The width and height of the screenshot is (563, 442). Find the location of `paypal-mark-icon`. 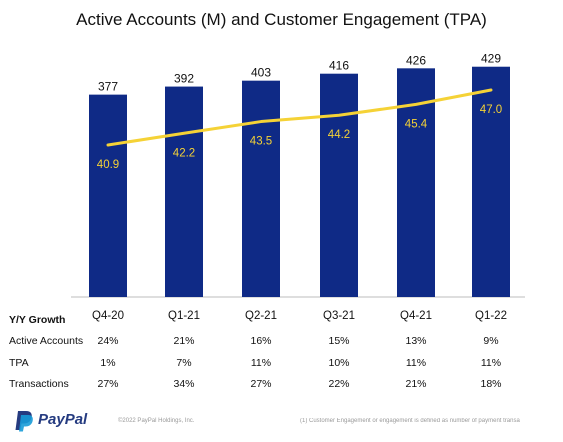

paypal-mark-icon is located at coordinates (24, 421).